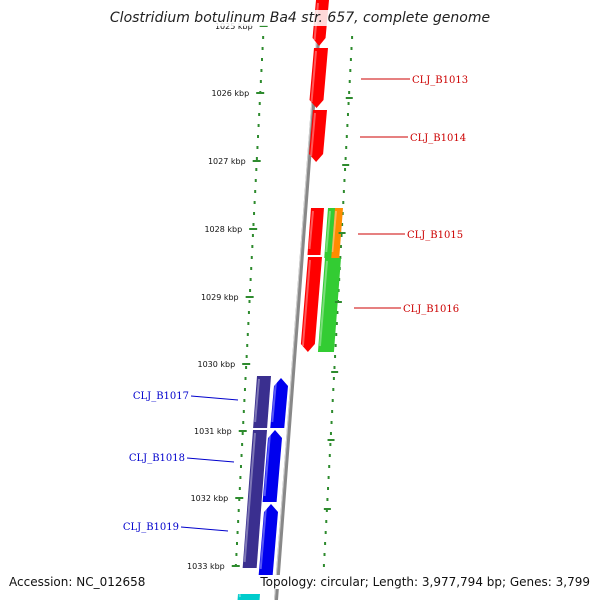 The height and width of the screenshot is (600, 600). Describe the element at coordinates (438, 138) in the screenshot. I see `gene-label: CLJ_B1014` at that location.